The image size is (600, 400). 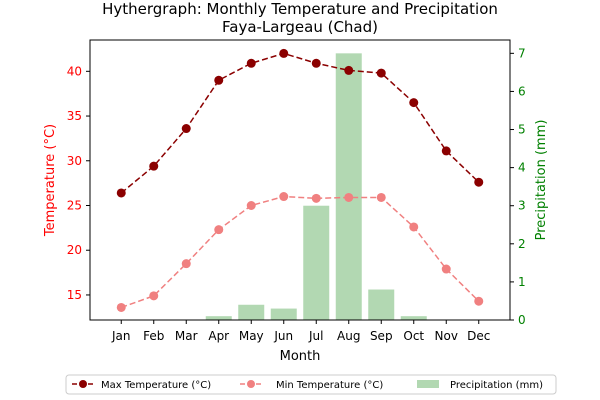 What do you see at coordinates (522, 282) in the screenshot?
I see `y-right-tick-label: 1` at bounding box center [522, 282].